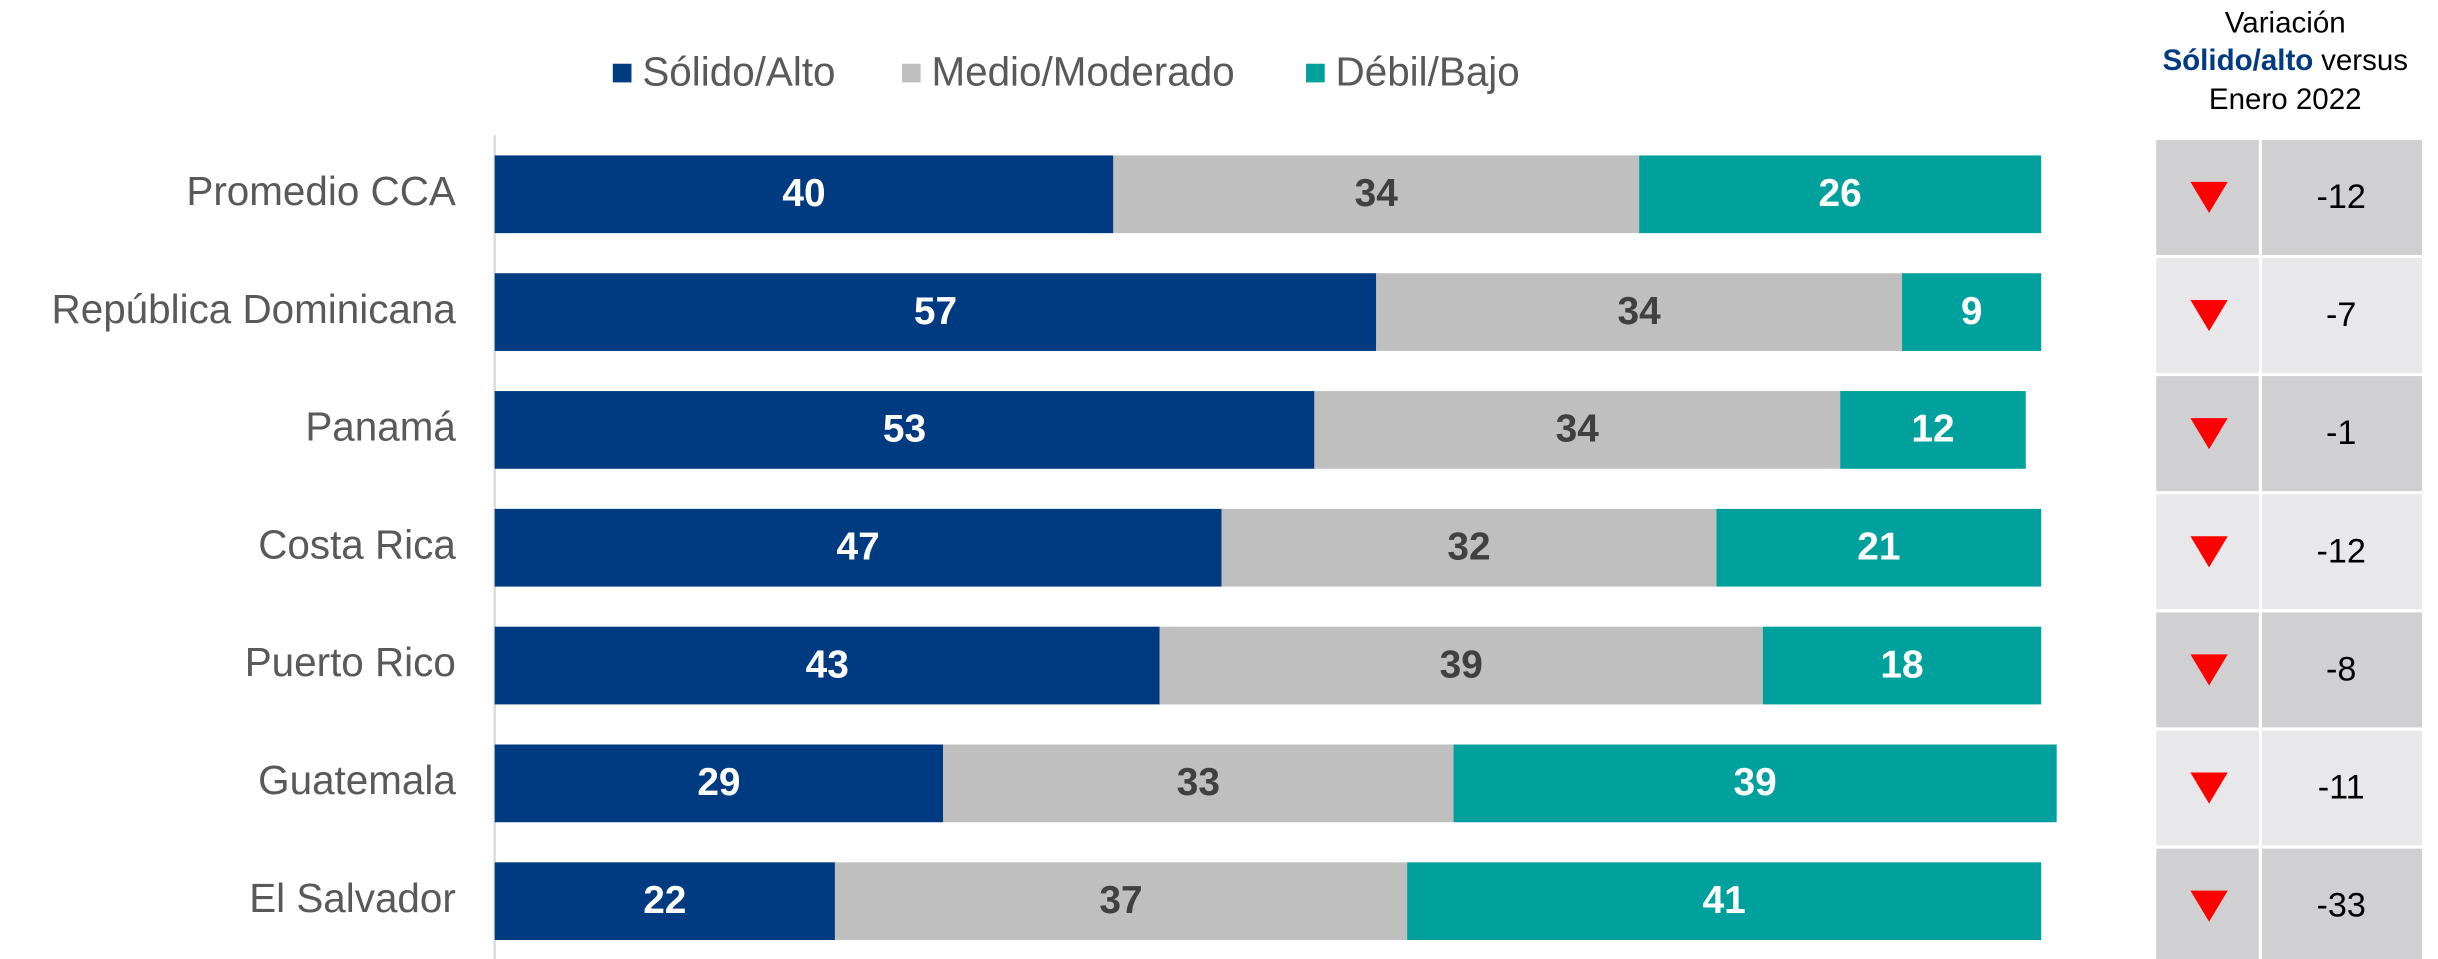 The width and height of the screenshot is (2438, 959). I want to click on data-label: 18, so click(1901, 664).